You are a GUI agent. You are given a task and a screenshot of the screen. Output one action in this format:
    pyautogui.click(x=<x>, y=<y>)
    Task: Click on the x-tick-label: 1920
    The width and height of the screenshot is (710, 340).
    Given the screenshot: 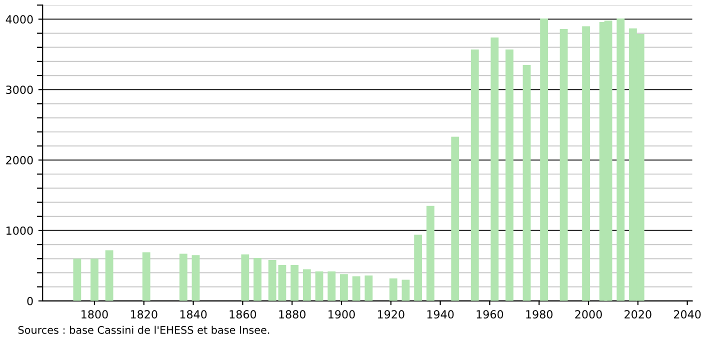 What is the action you would take?
    pyautogui.click(x=391, y=314)
    